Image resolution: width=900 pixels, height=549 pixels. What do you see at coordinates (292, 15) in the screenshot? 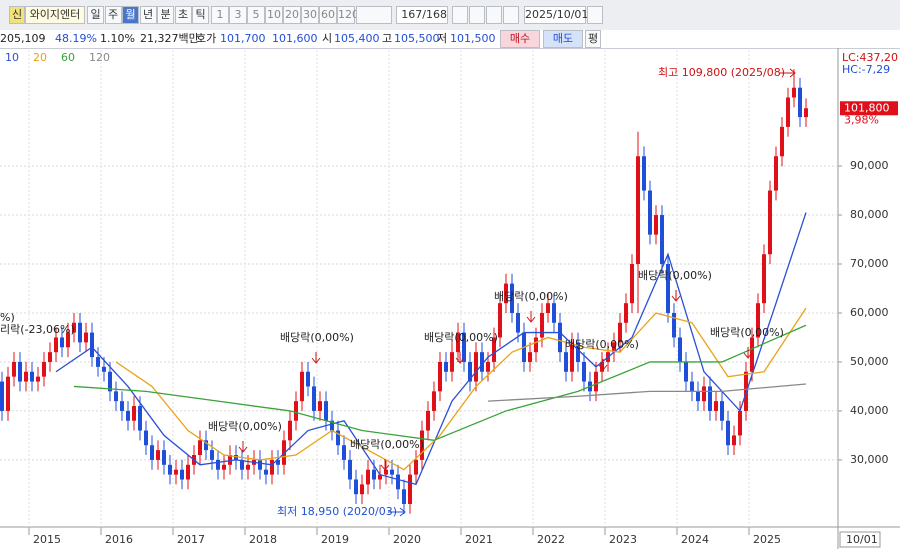
I see `interval-button: 20` at bounding box center [292, 15].